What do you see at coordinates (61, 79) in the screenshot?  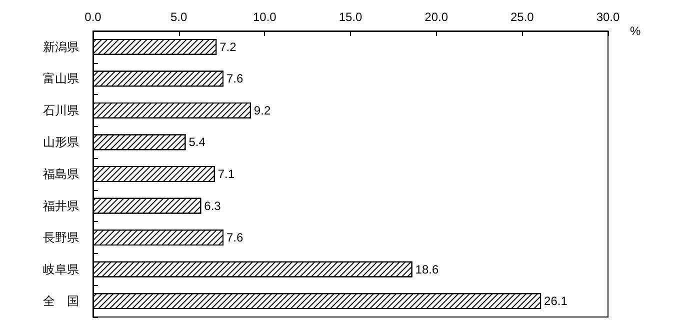 I see `y-tick-label: 富山県` at bounding box center [61, 79].